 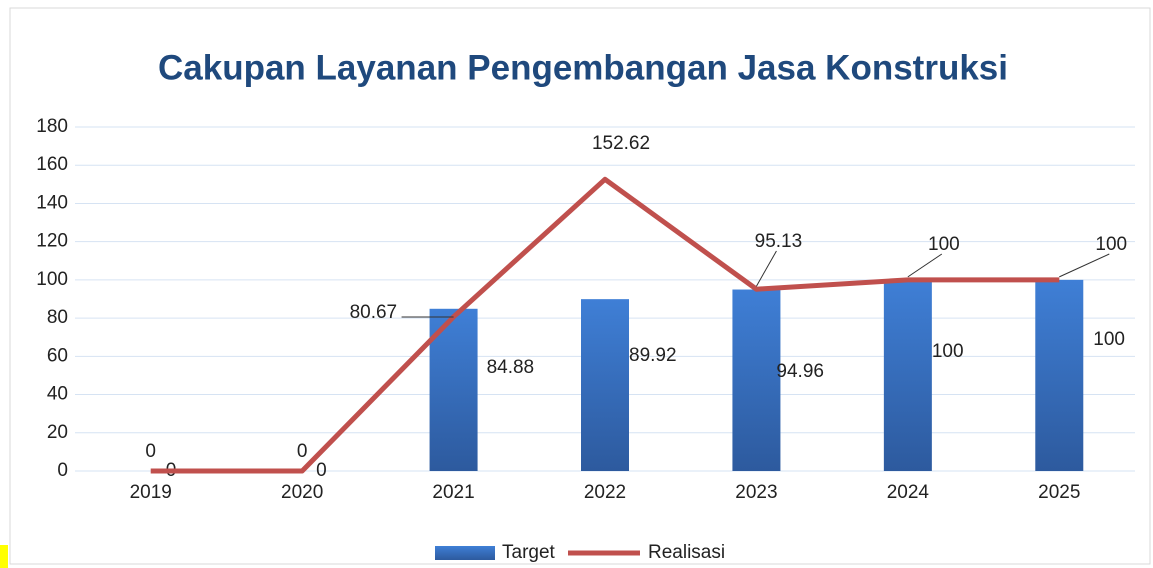 I want to click on x-tick-label: 2020, so click(x=302, y=492).